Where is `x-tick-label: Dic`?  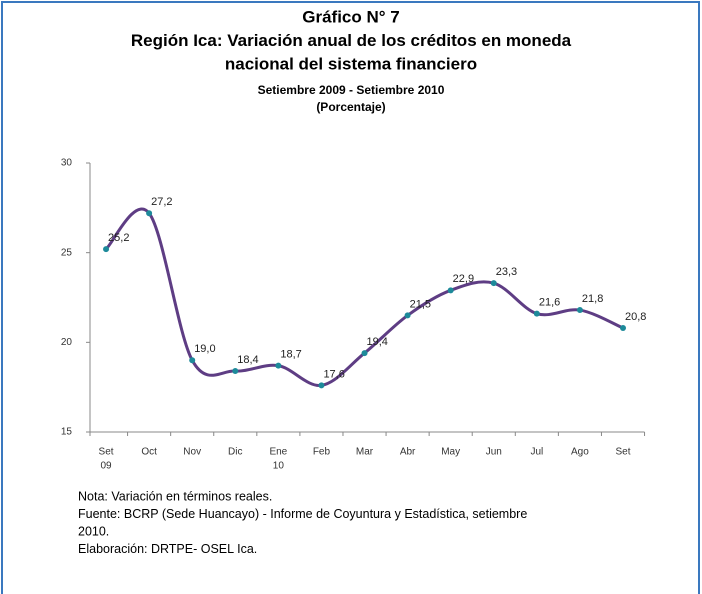 x-tick-label: Dic is located at coordinates (235, 452).